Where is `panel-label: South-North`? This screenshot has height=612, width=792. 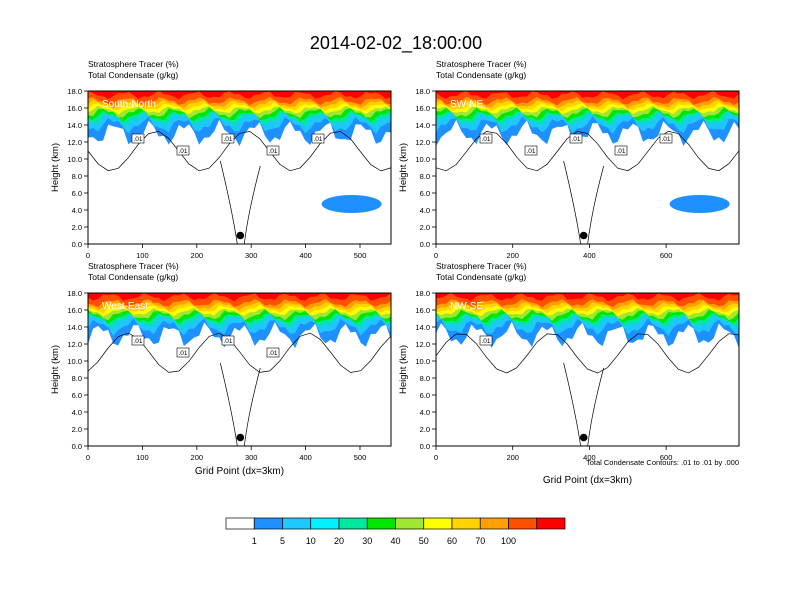 panel-label: South-North is located at coordinates (129, 104).